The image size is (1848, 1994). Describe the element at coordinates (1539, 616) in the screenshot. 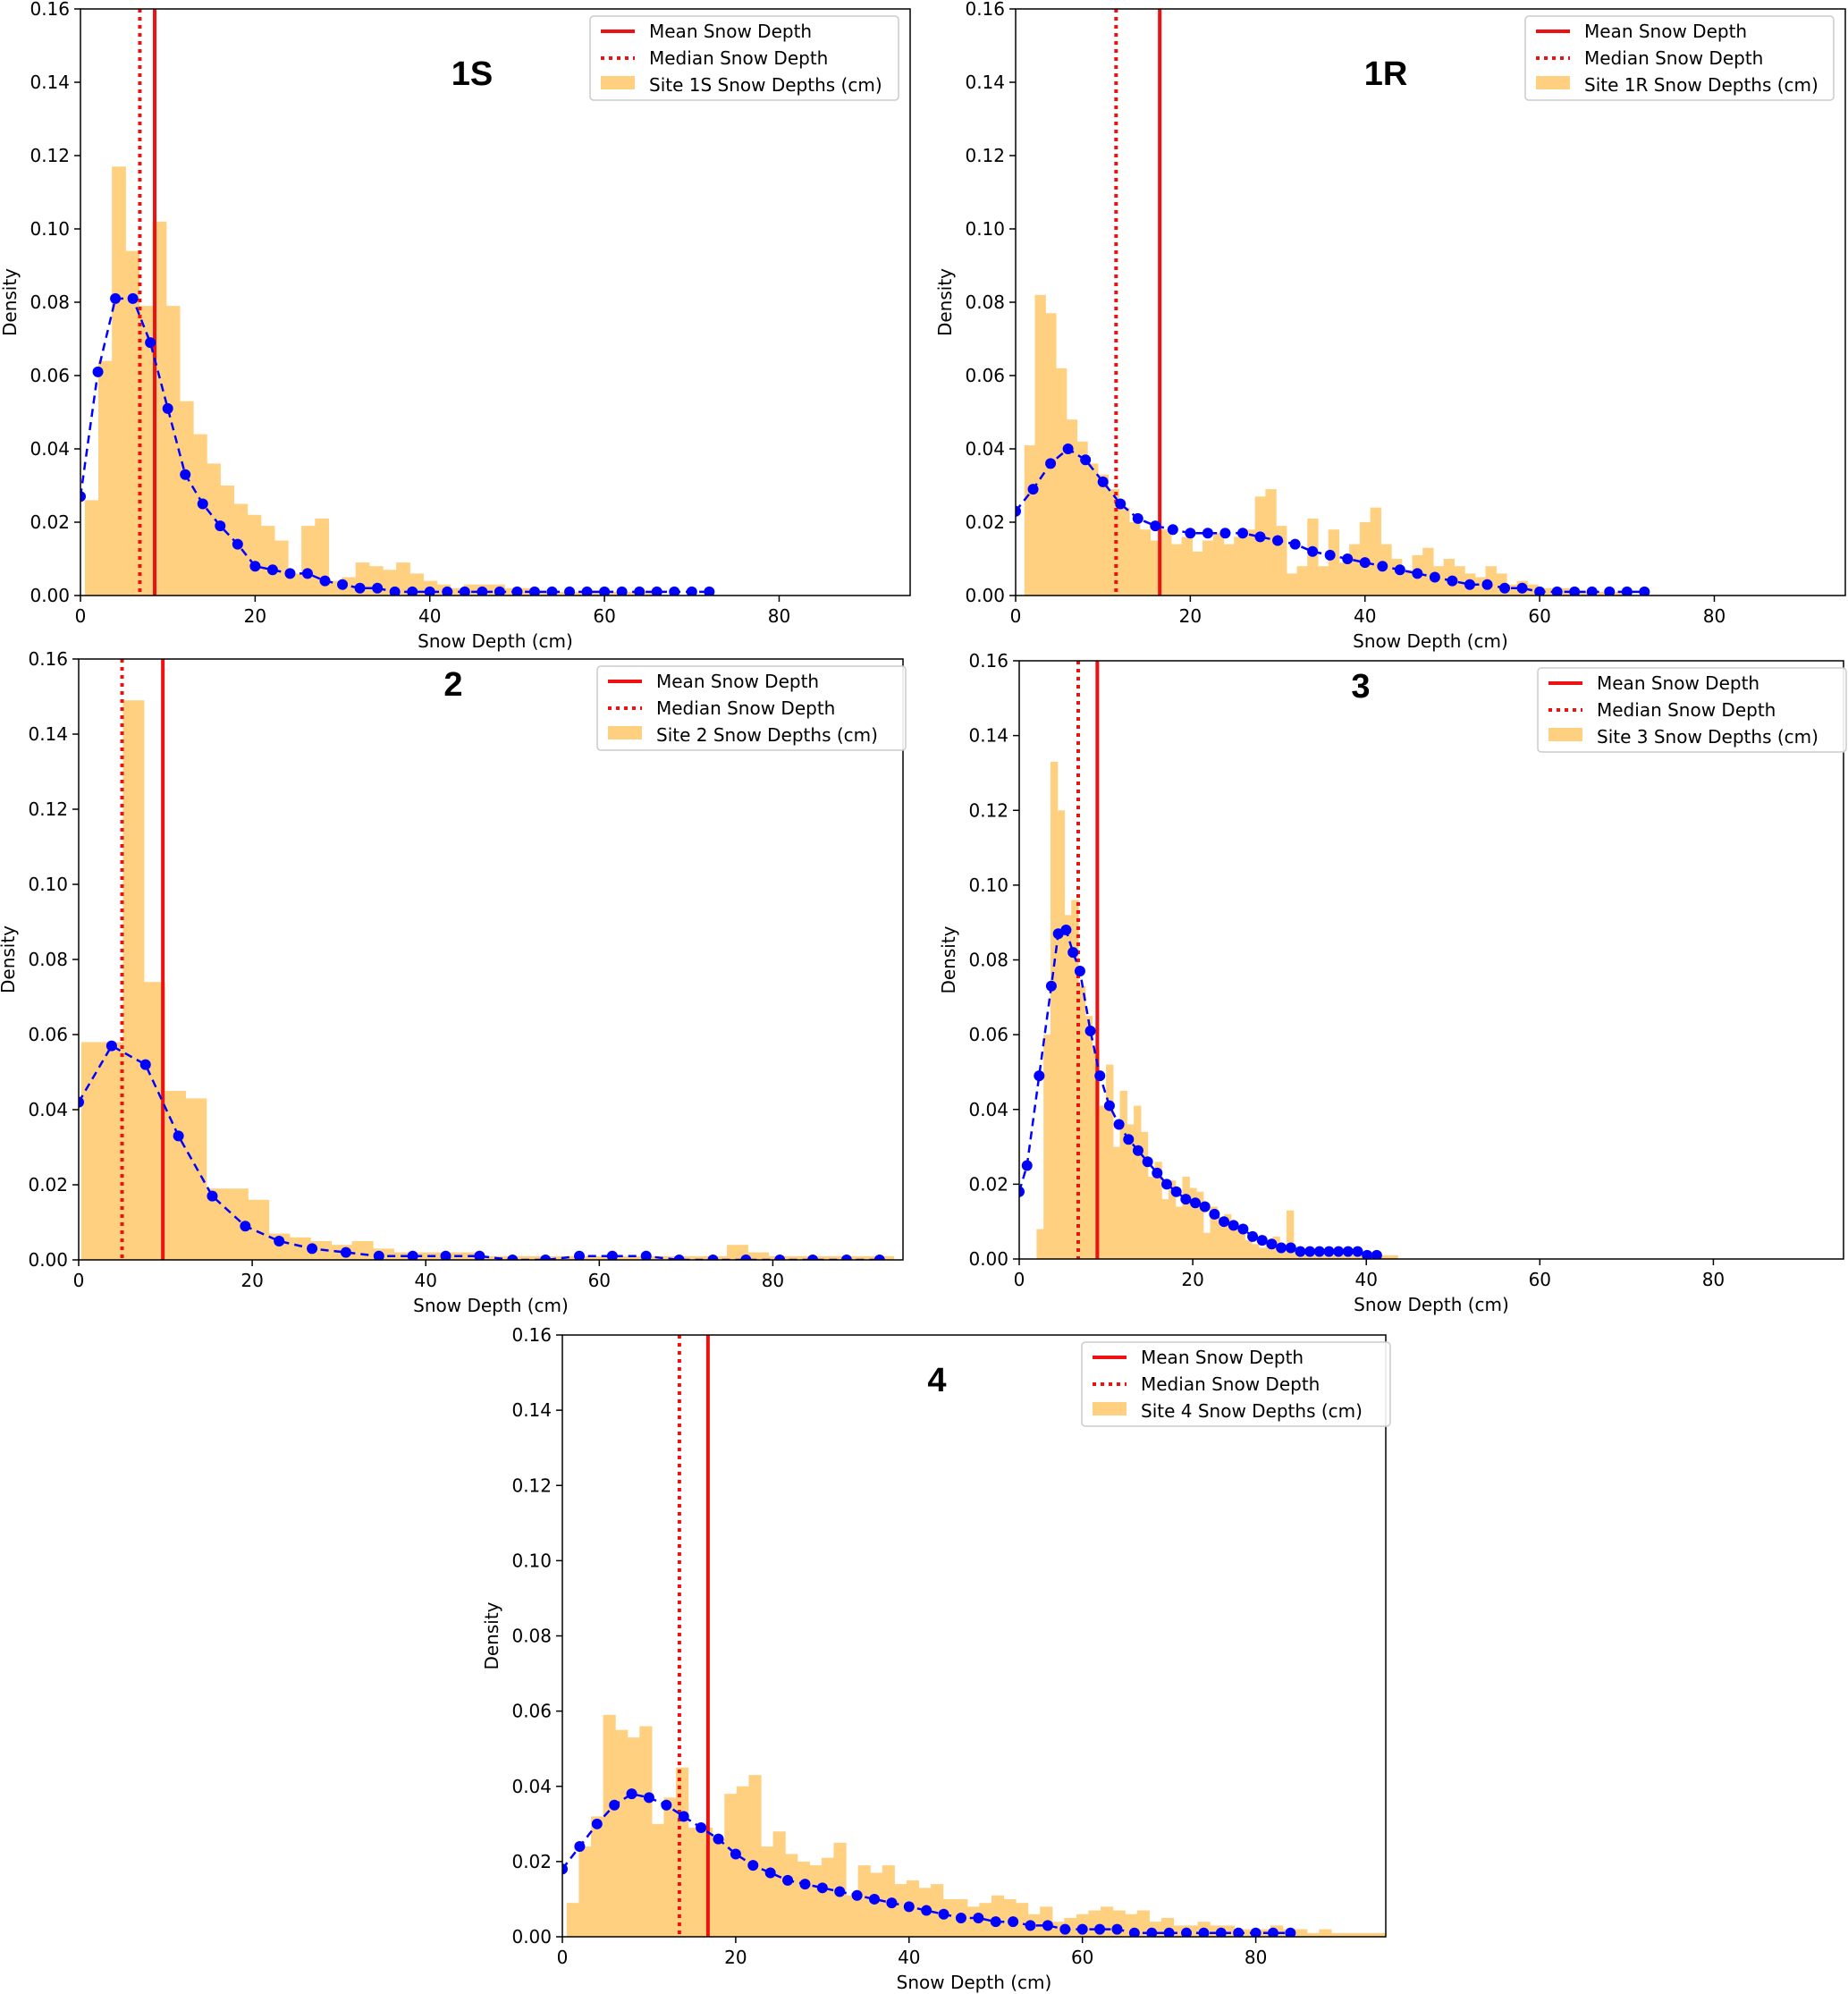

I see `x-tick-label: 60` at that location.